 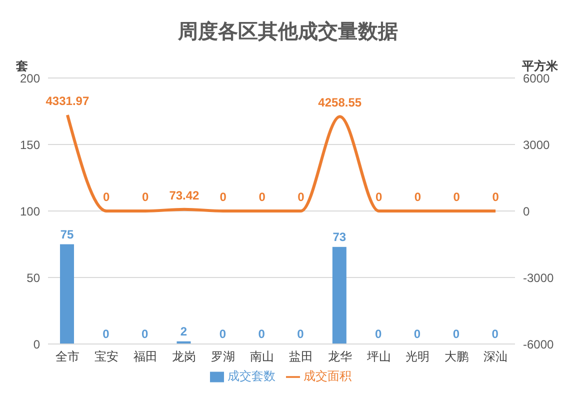 I want to click on legend-label: 成交套数, so click(x=252, y=376).